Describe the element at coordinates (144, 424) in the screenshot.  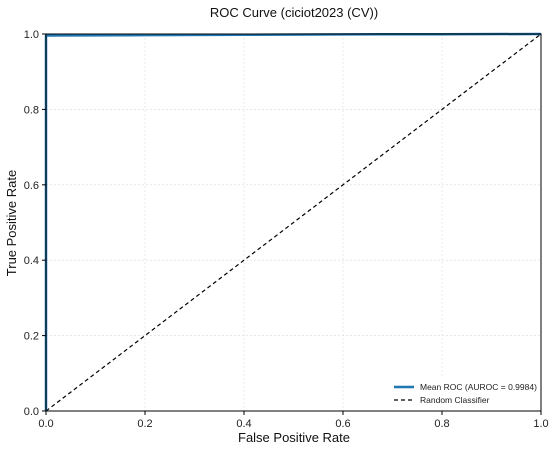
I see `x-tick-label: 0.2` at that location.